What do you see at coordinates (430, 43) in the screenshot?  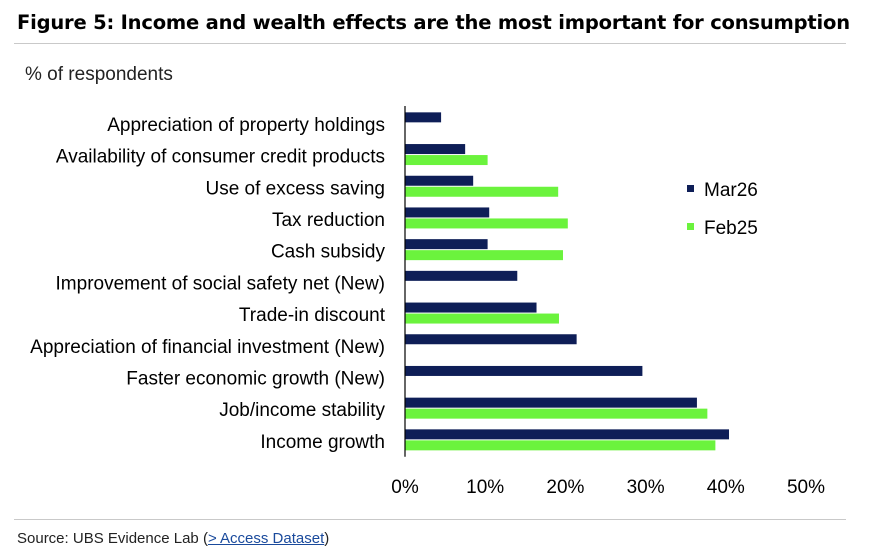 I see `top-divider` at bounding box center [430, 43].